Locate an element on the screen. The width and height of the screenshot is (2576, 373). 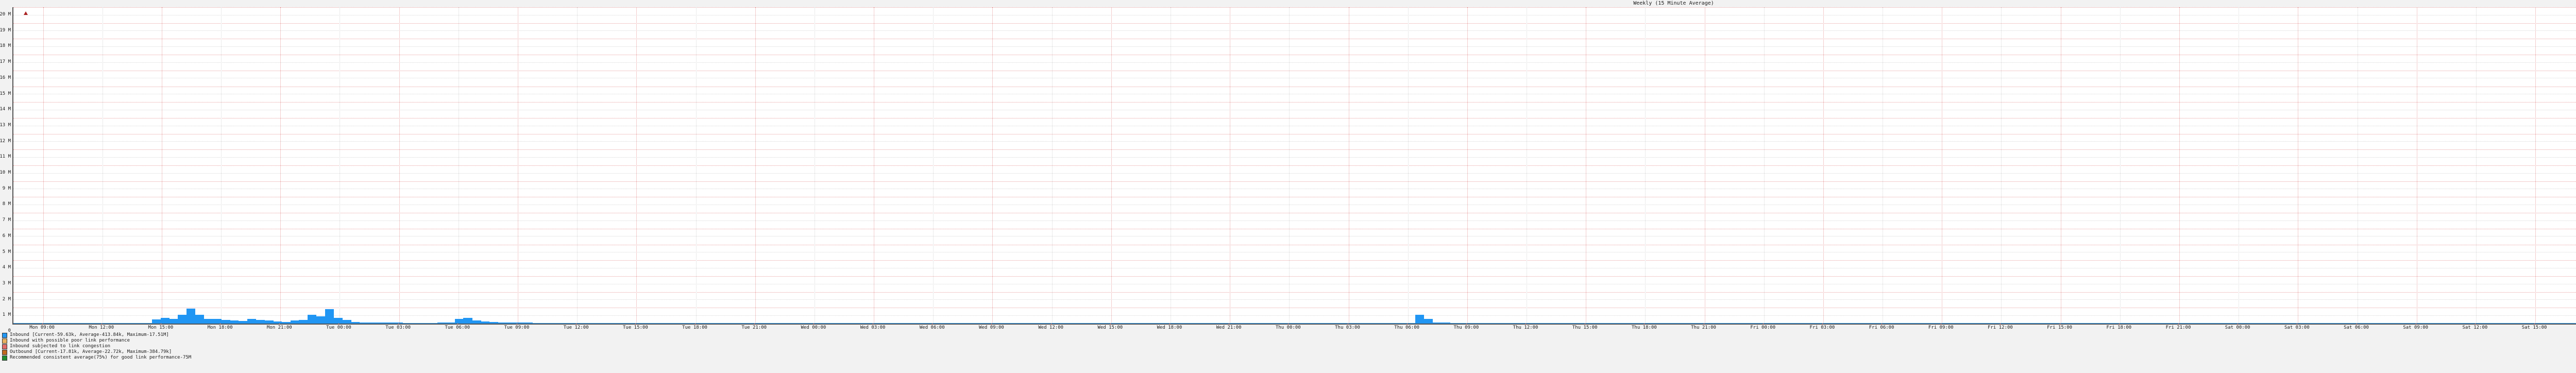
y-tick-label: 11 M is located at coordinates (6, 157).